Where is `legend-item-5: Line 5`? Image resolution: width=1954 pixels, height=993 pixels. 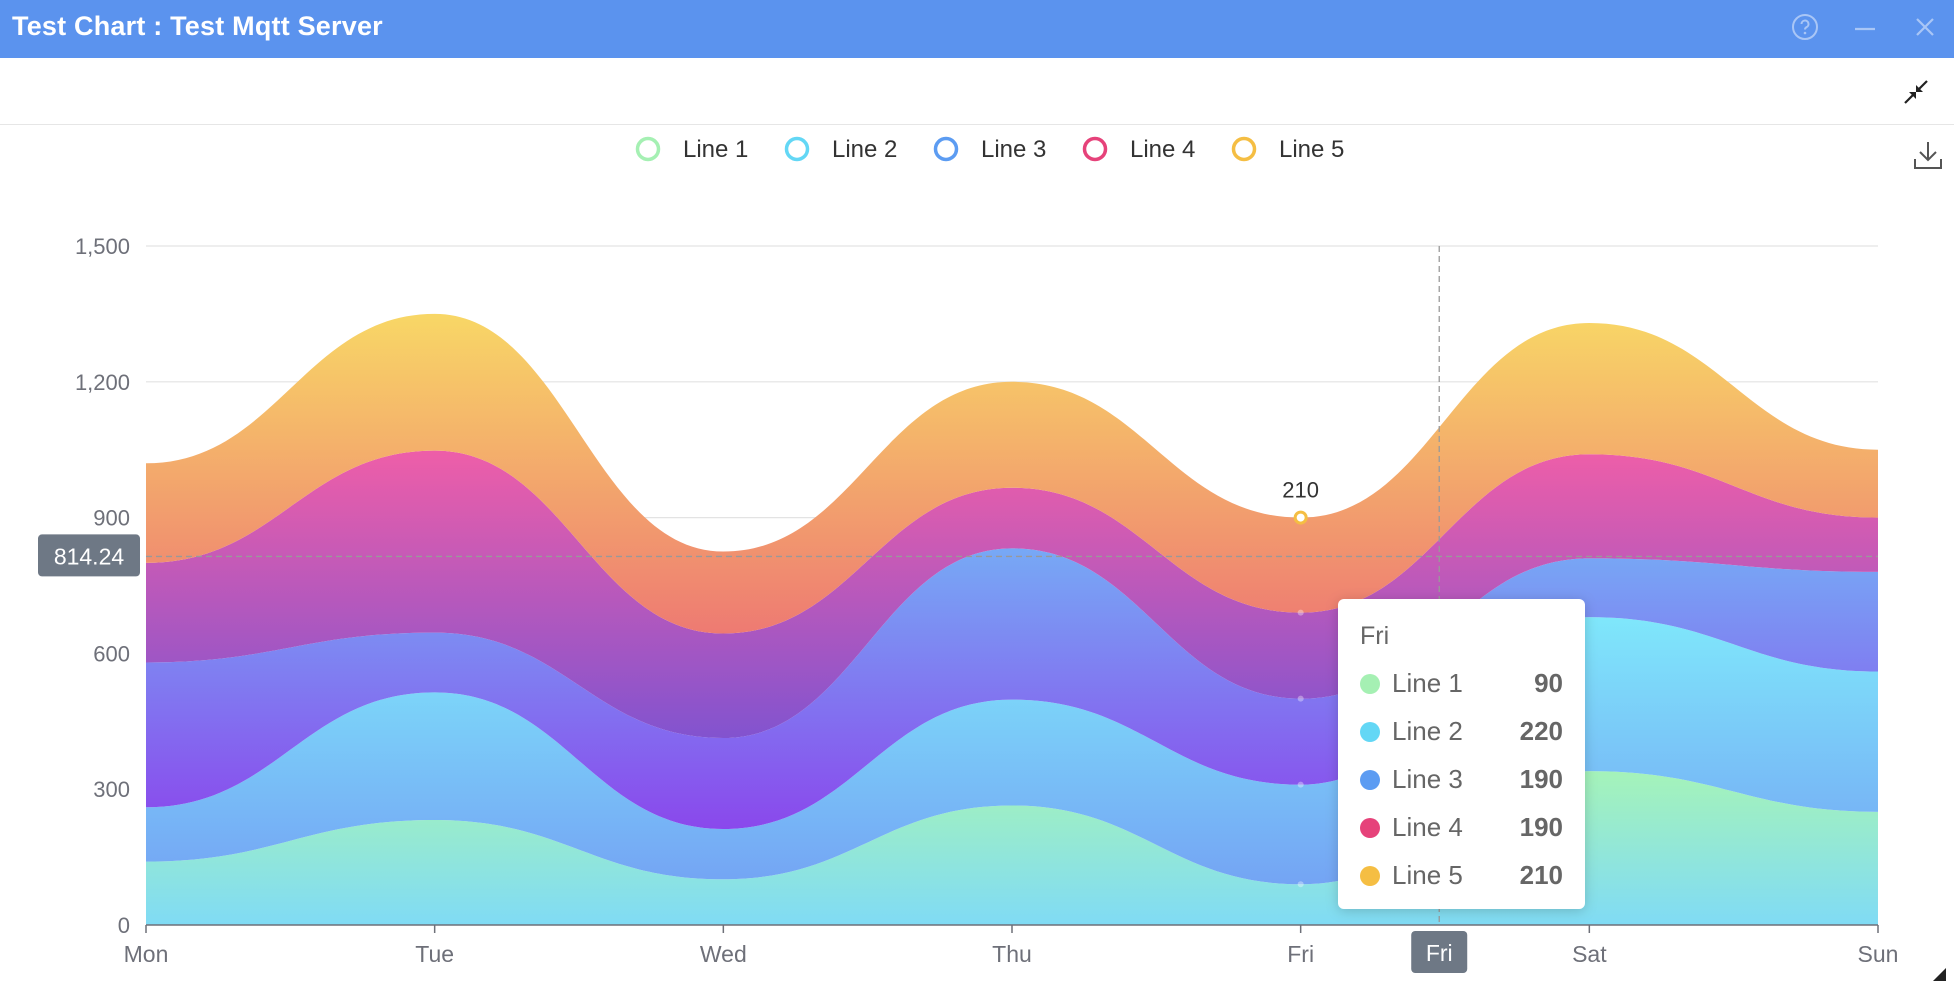 legend-item-5: Line 5 is located at coordinates (1288, 149).